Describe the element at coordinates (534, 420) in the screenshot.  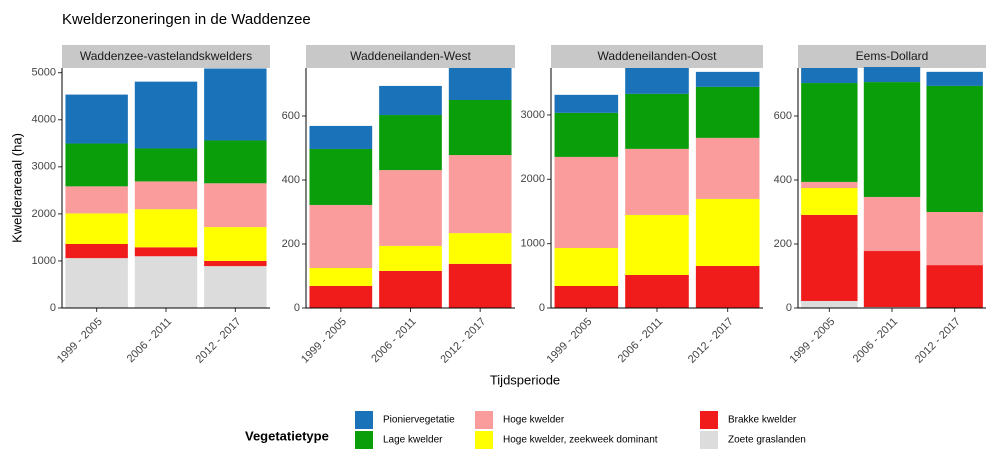
I see `legend-label: Hoge kwelder` at that location.